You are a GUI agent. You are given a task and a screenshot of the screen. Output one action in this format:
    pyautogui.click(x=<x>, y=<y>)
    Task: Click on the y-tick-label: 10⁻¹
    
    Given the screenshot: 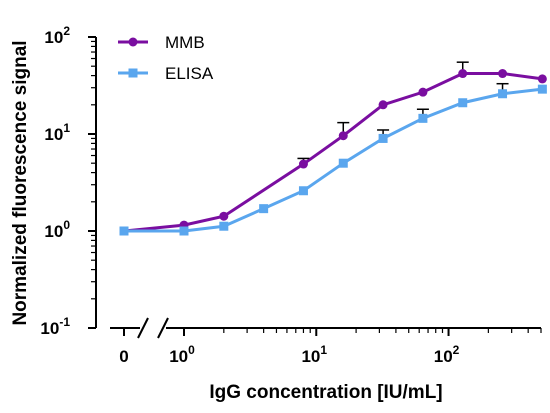 What is the action you would take?
    pyautogui.click(x=55, y=326)
    